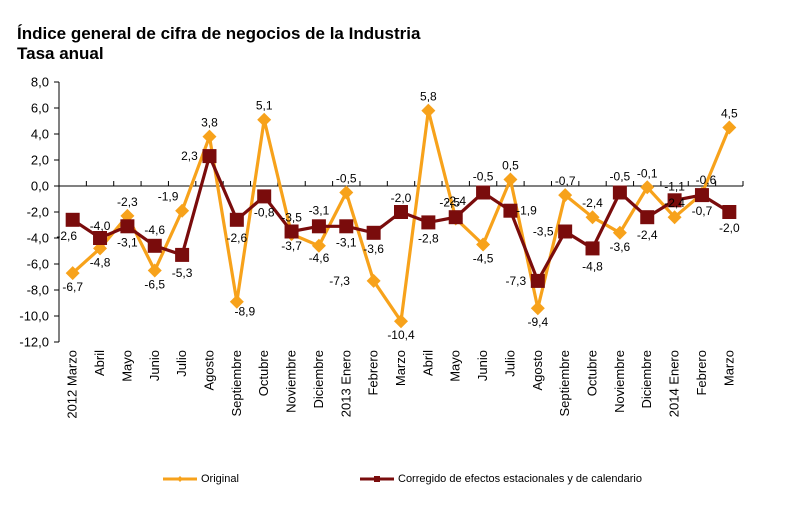 Image resolution: width=802 pixels, height=526 pixels. I want to click on data-label-corrected: -3,5, so click(543, 232).